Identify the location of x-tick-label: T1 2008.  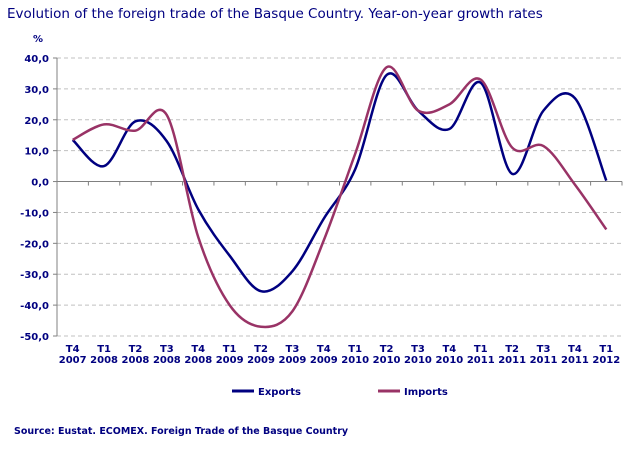
(104, 355).